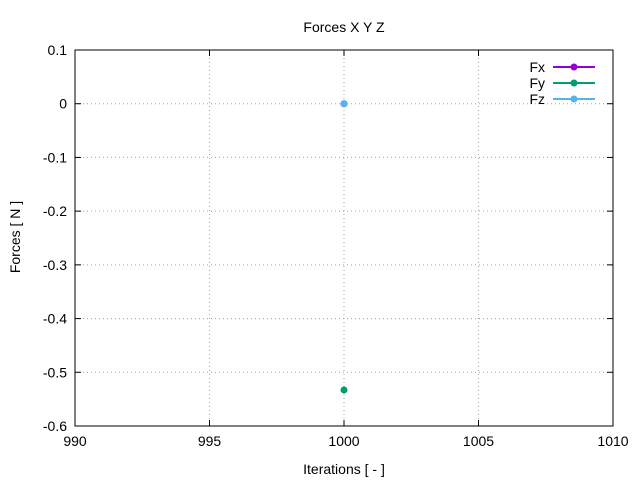 This screenshot has height=480, width=640. I want to click on series-layer, so click(344, 247).